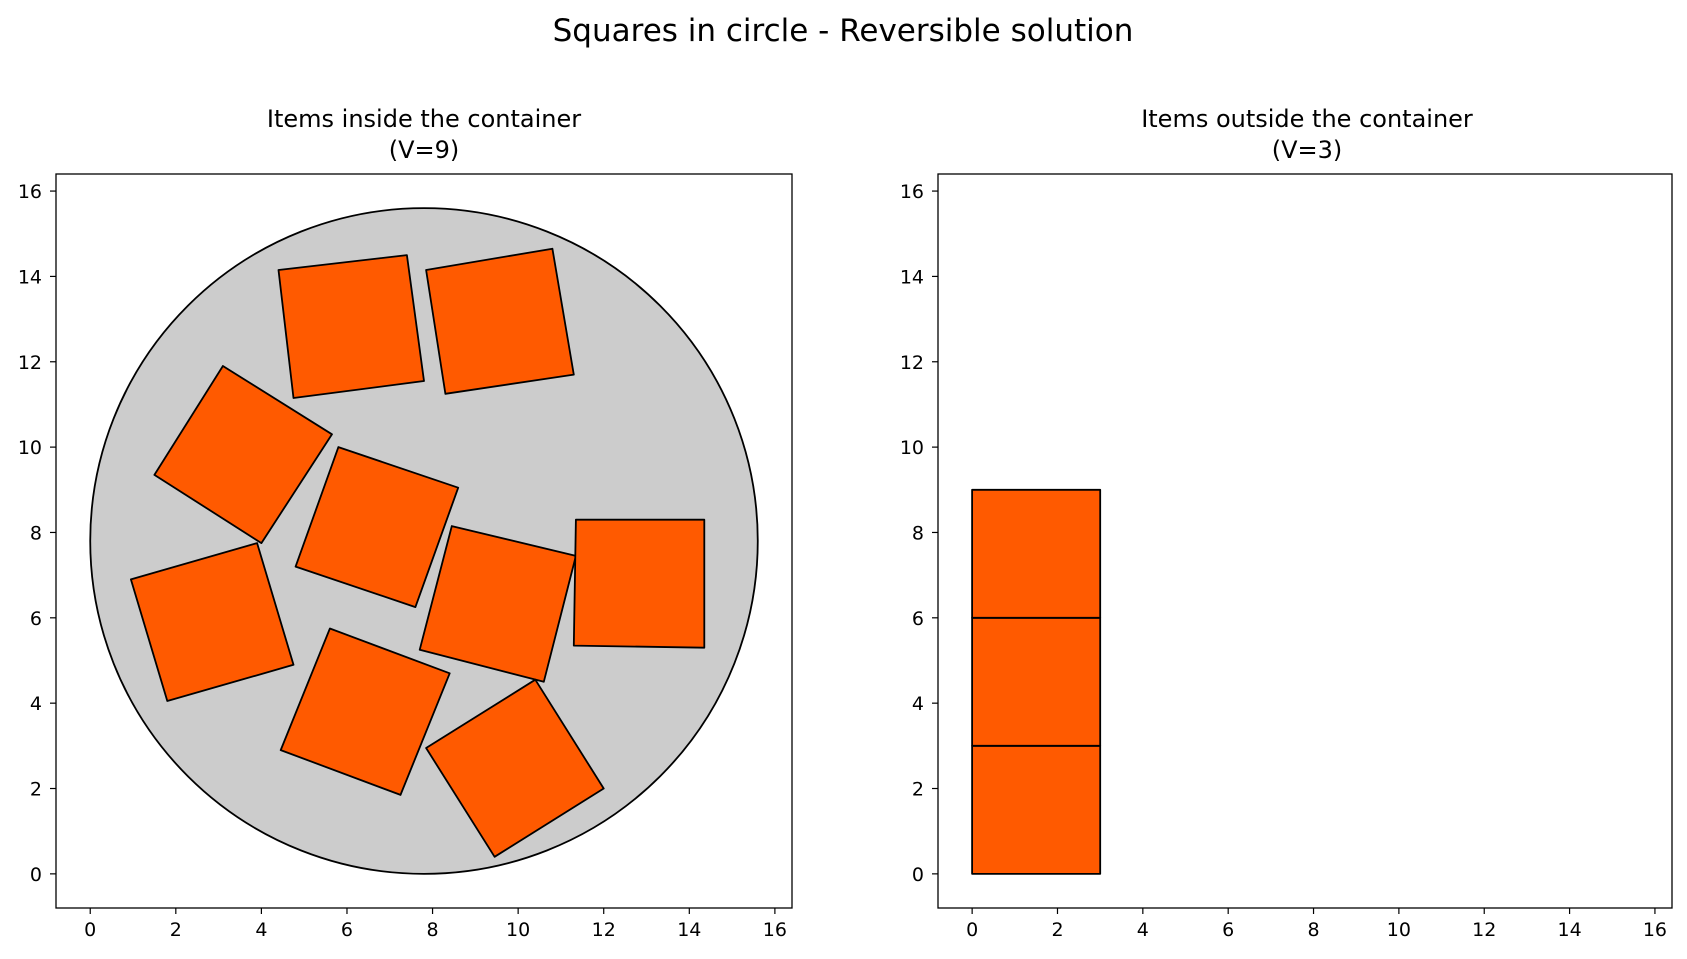  What do you see at coordinates (424, 119) in the screenshot?
I see `panel-title-line1: Items inside the container` at bounding box center [424, 119].